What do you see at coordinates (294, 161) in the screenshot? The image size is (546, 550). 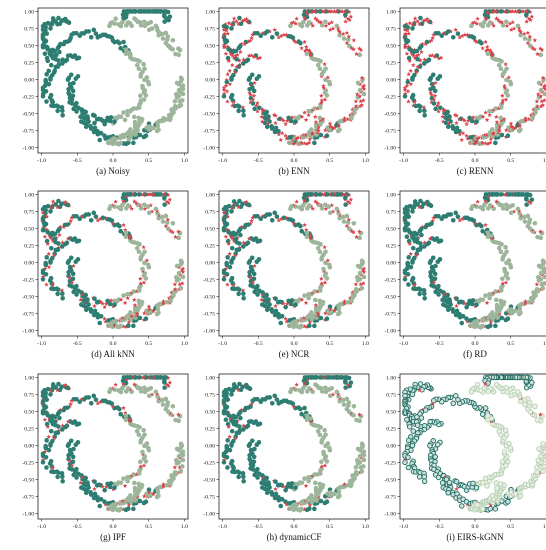 I see `x-tick-label: 0.0` at bounding box center [294, 161].